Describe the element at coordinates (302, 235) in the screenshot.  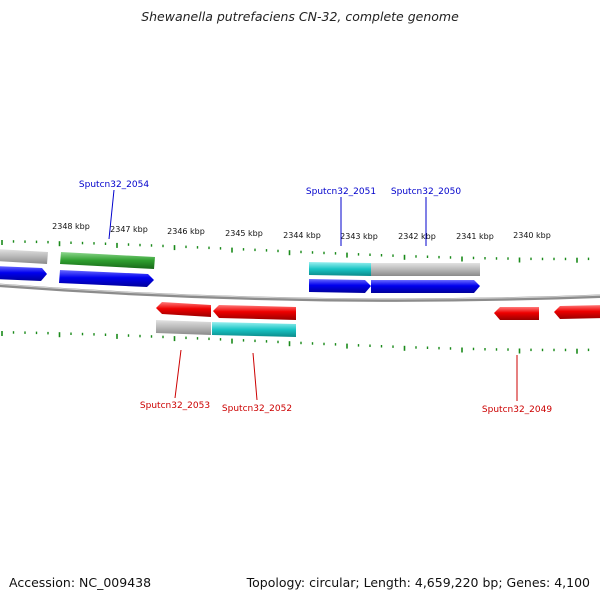
I see `scale-label-2344: 2344 kbp` at that location.